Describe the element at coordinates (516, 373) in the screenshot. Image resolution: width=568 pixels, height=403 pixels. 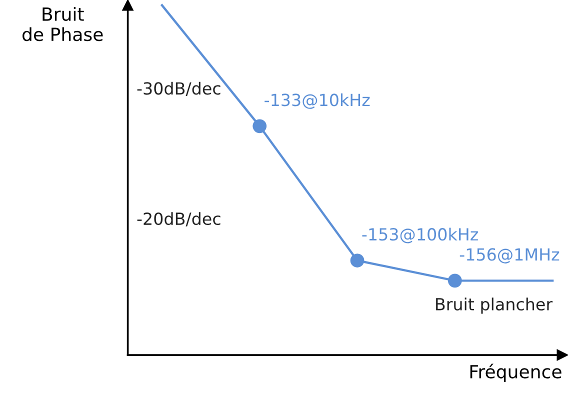
I see `x-axis-title: Fréquence` at that location.